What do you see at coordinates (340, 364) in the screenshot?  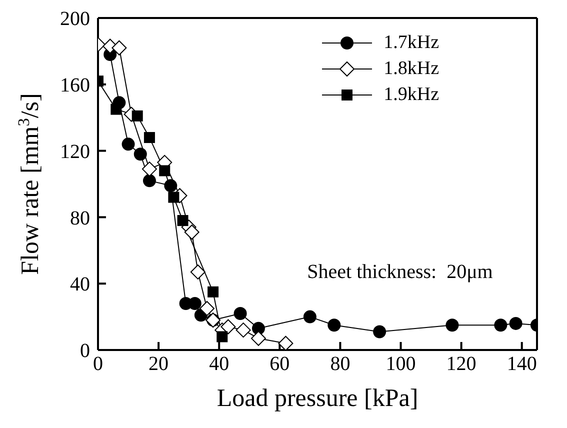 I see `x-tick-label: 80` at bounding box center [340, 364].